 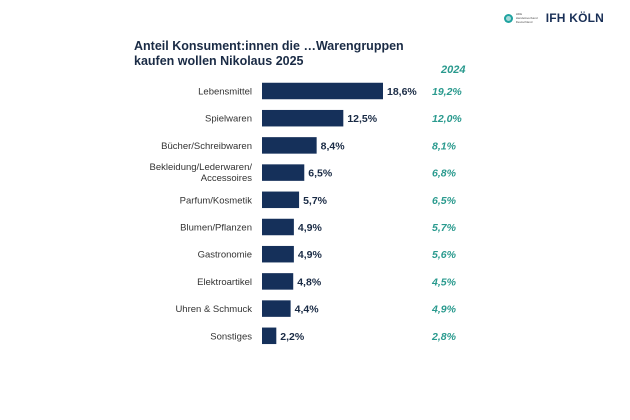 I want to click on category-label: Bücher/Schreibwaren, so click(x=206, y=146).